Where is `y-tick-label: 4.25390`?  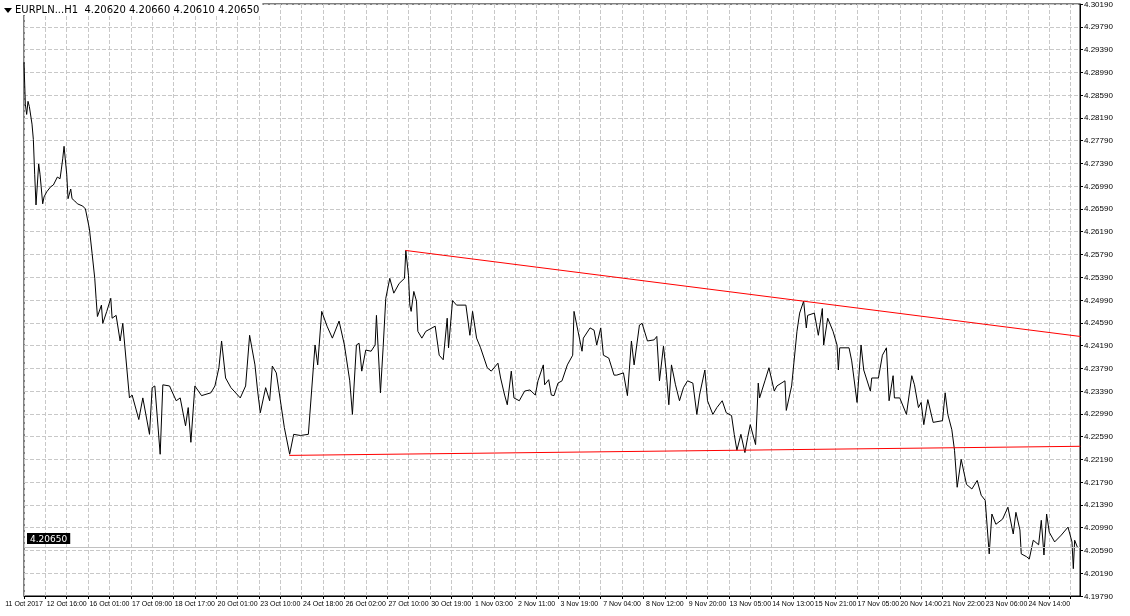 y-tick-label: 4.25390 is located at coordinates (1099, 277).